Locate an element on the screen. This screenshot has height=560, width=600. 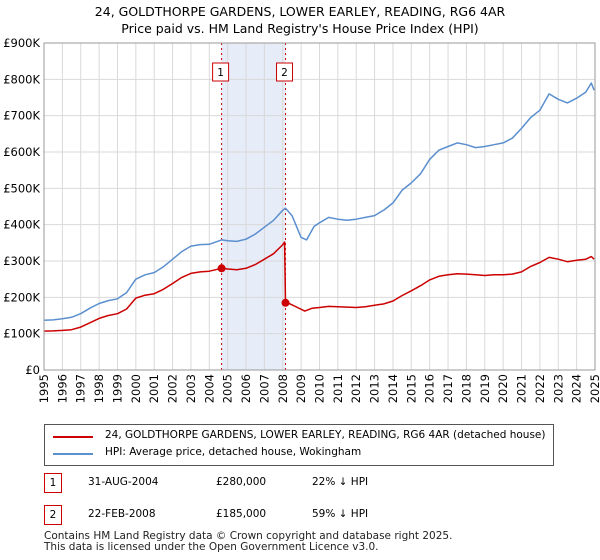
y-tick-label: £100K is located at coordinates (21, 334).